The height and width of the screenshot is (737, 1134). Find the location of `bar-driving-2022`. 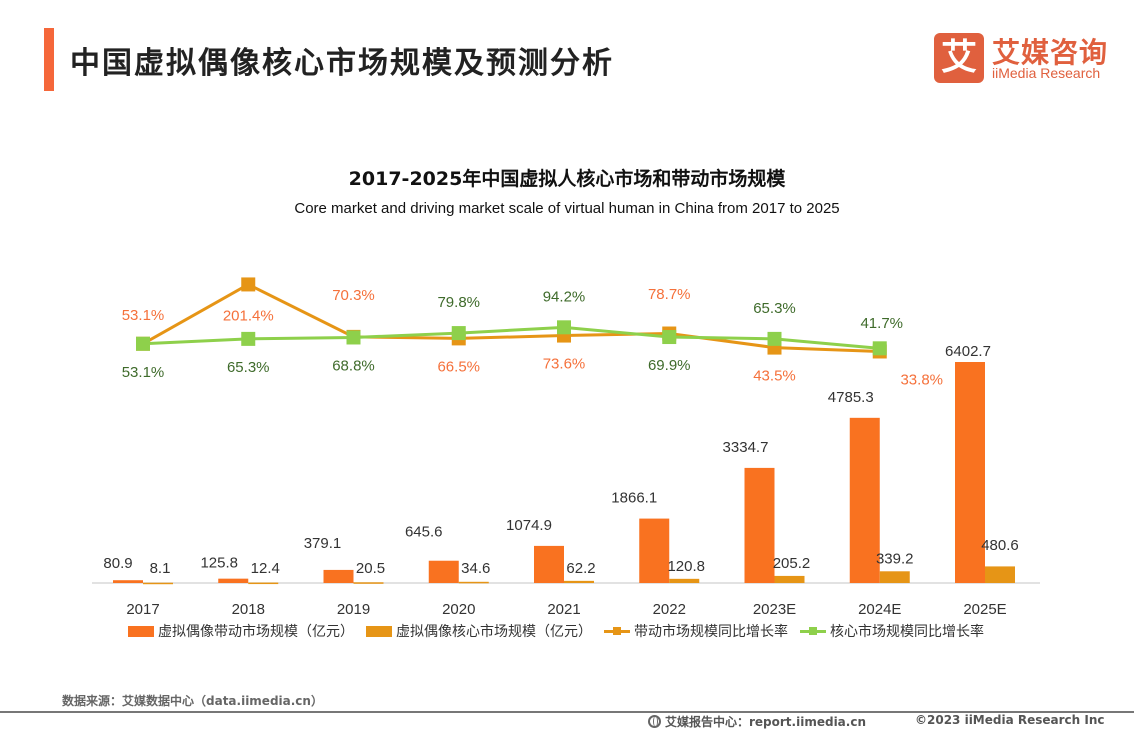

bar-driving-2022 is located at coordinates (654, 550).